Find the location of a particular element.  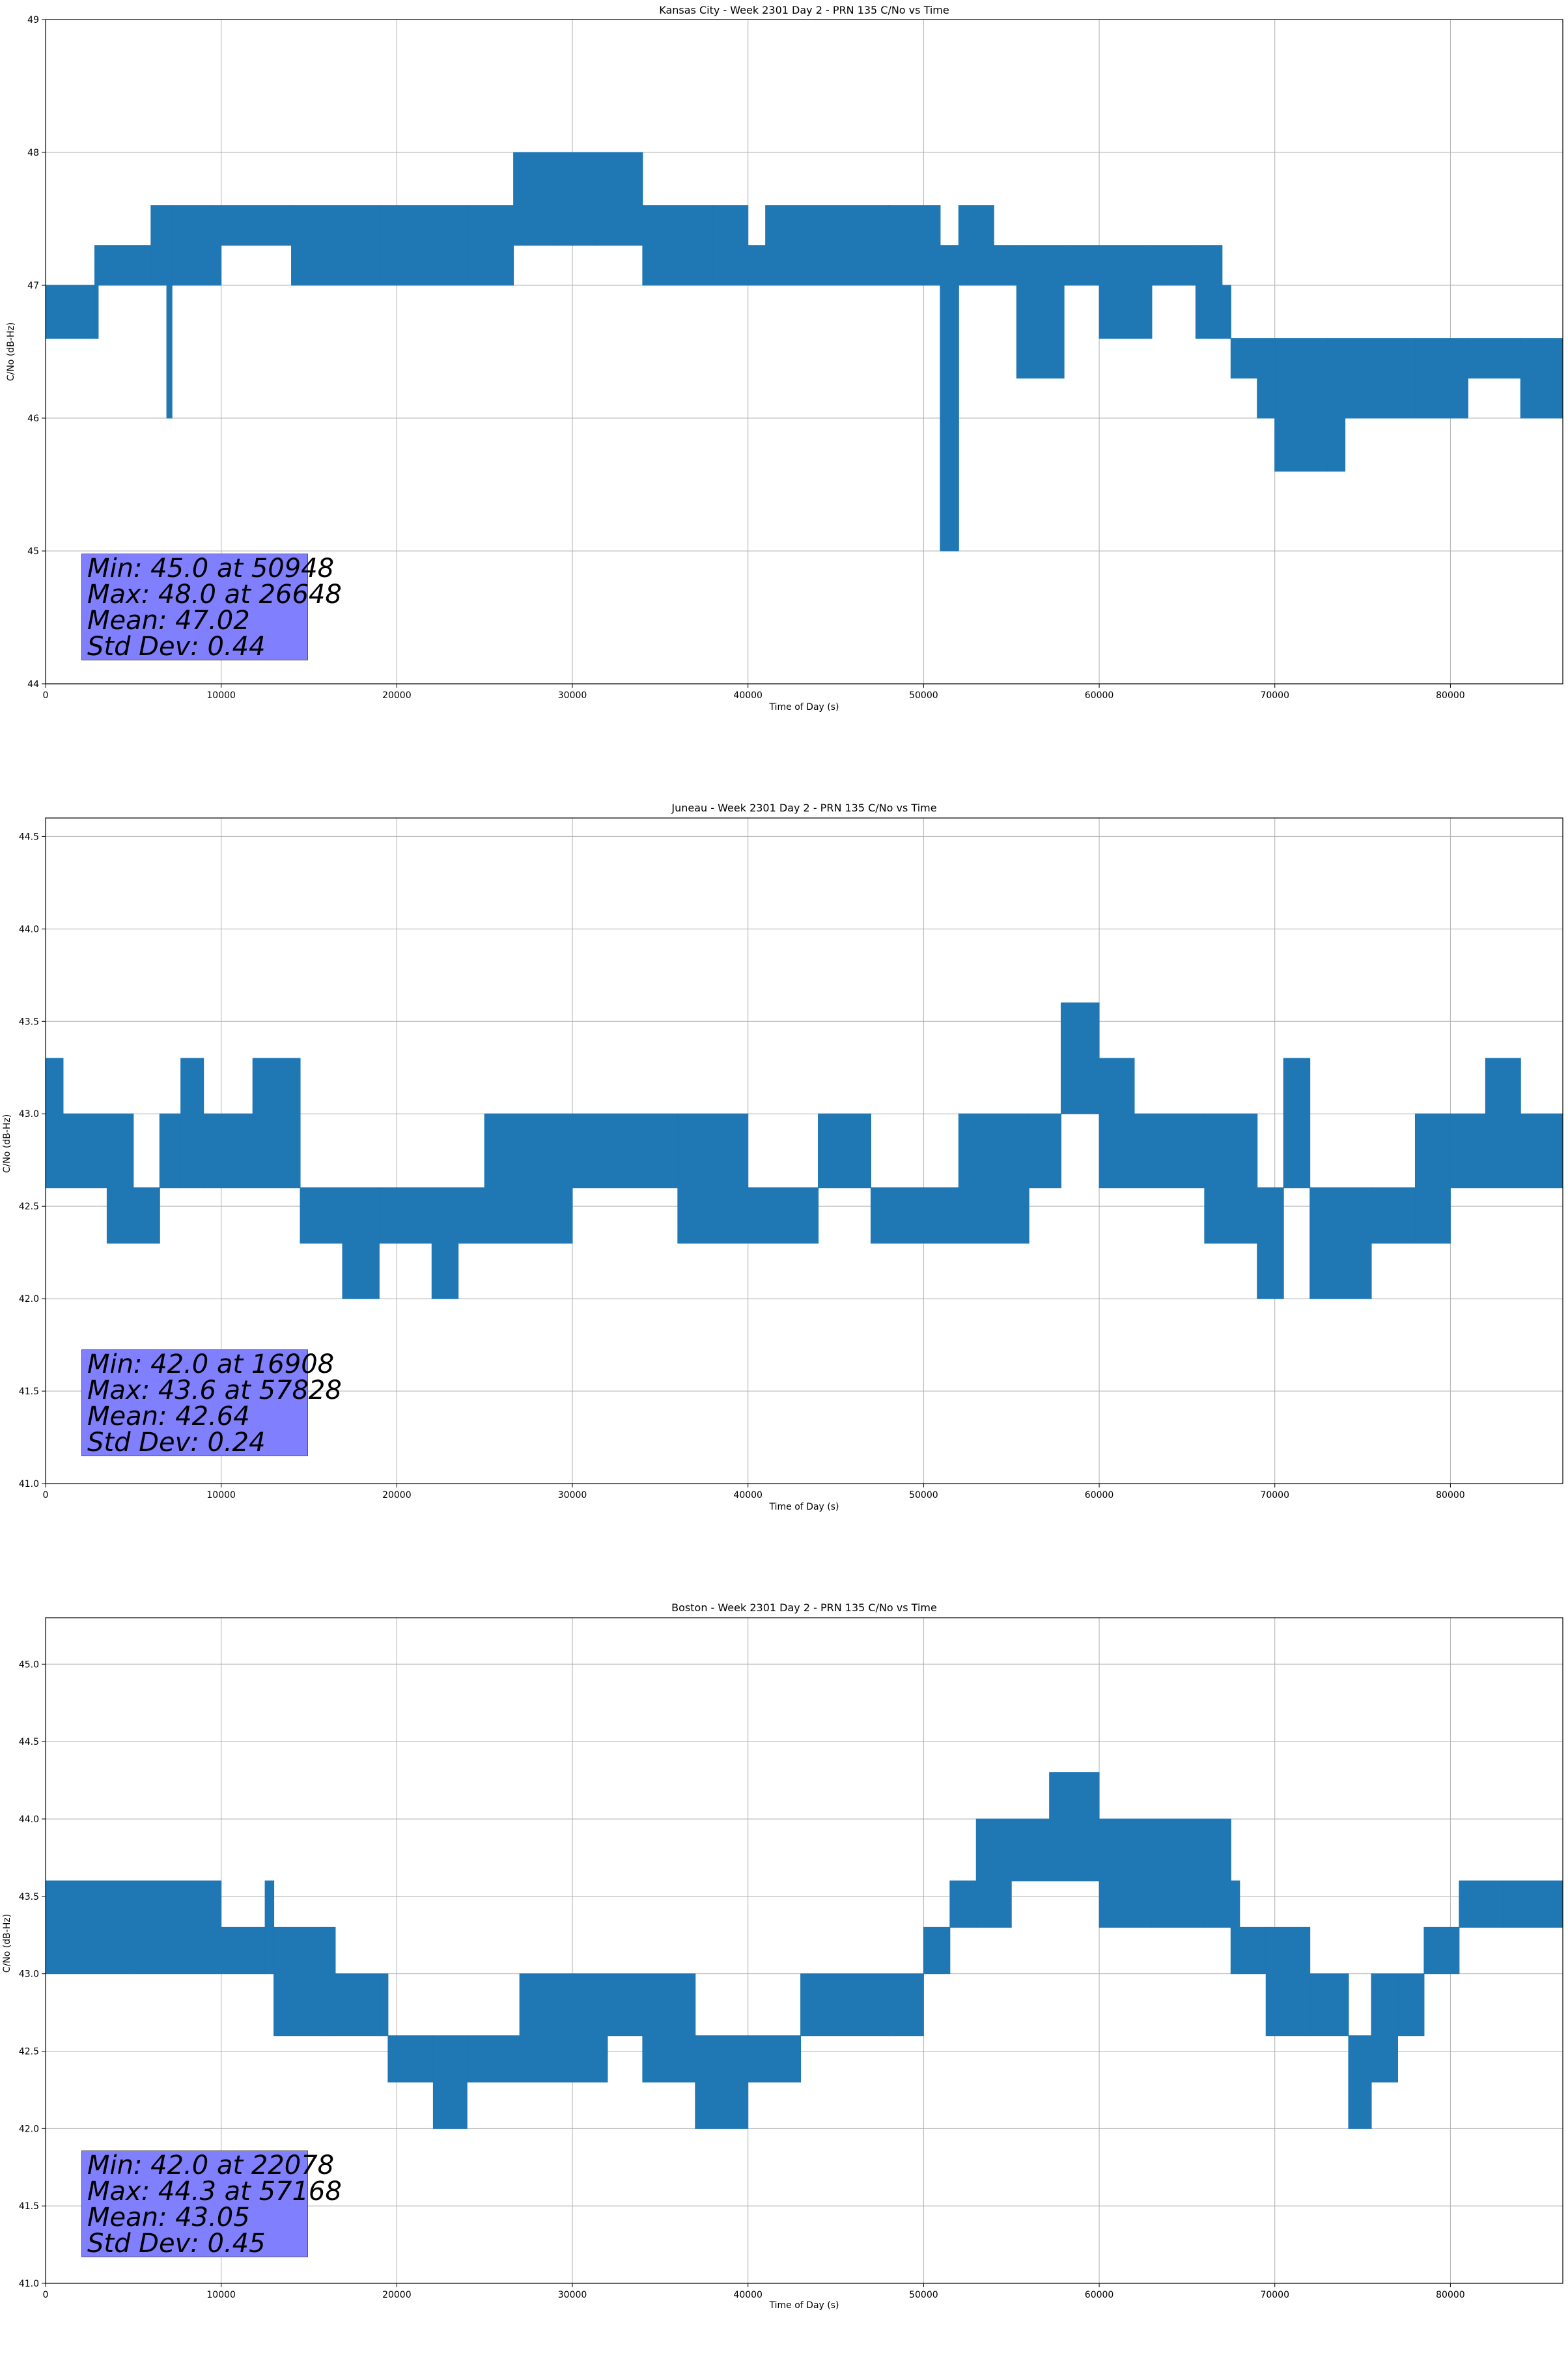

y-tick-label: 42.0 is located at coordinates (29, 2129).